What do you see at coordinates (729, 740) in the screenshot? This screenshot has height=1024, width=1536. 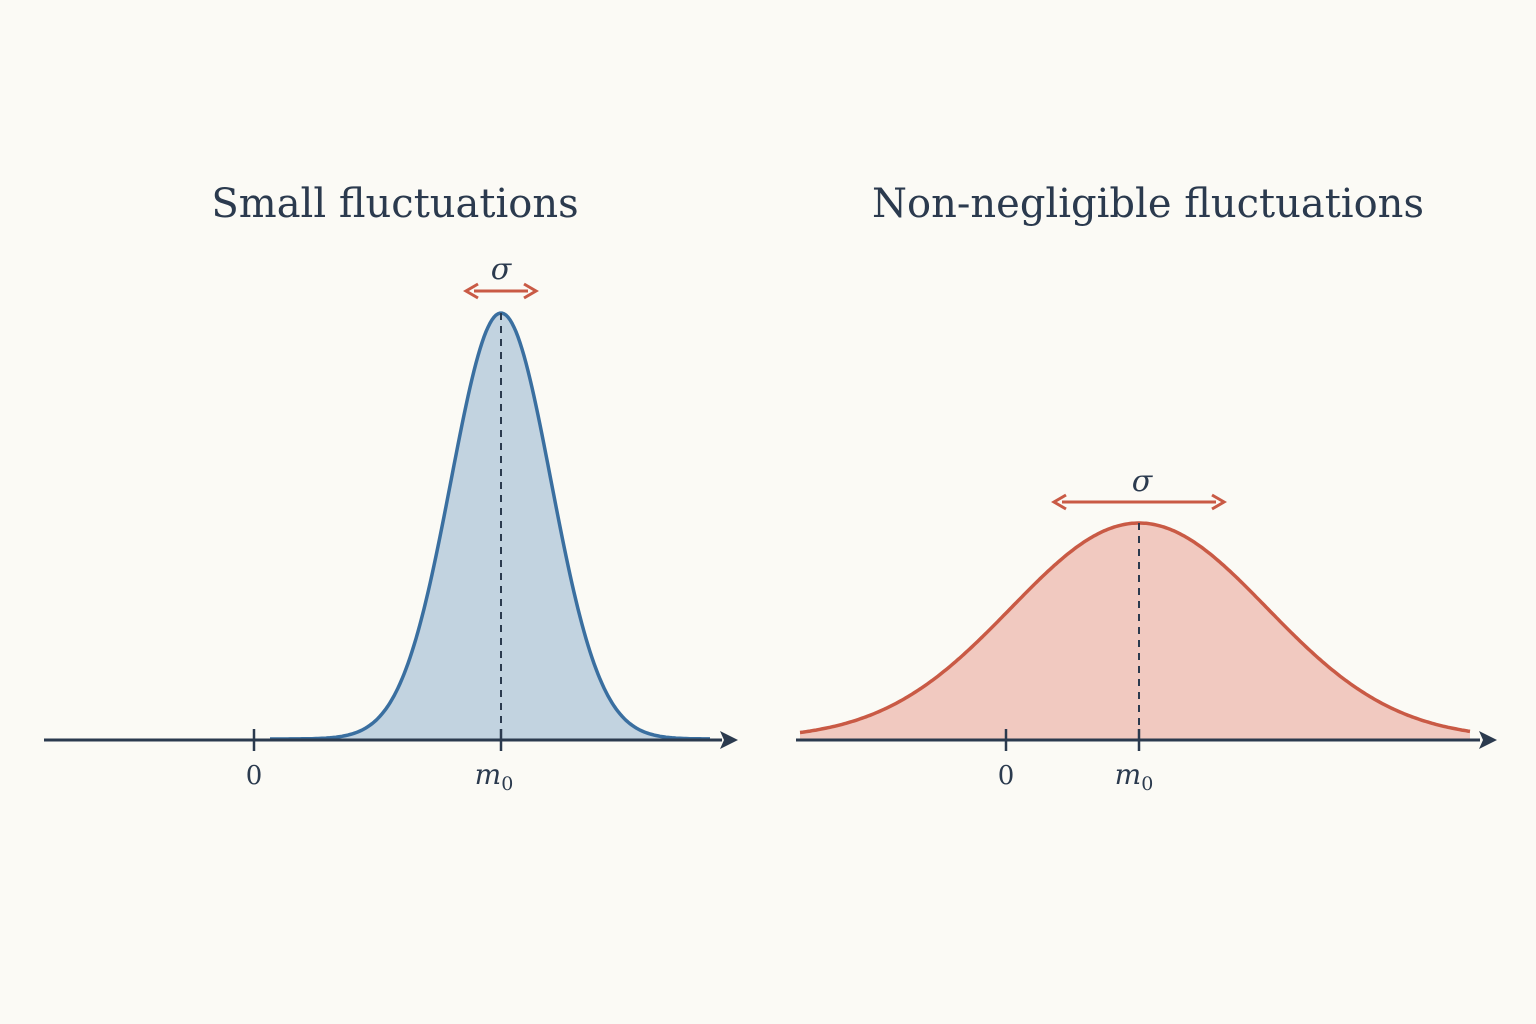 I see `x-axis-arrowhead-left` at bounding box center [729, 740].